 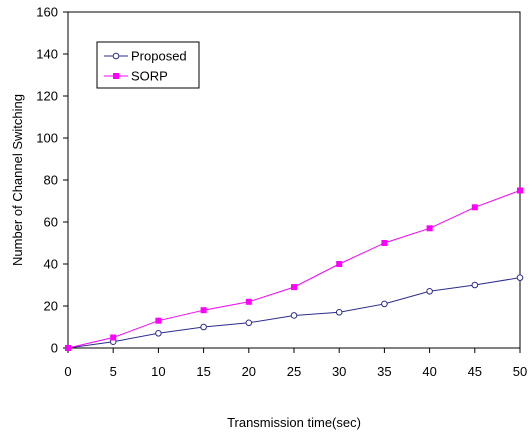 What do you see at coordinates (67, 371) in the screenshot?
I see `x-tick-label: 0` at bounding box center [67, 371].